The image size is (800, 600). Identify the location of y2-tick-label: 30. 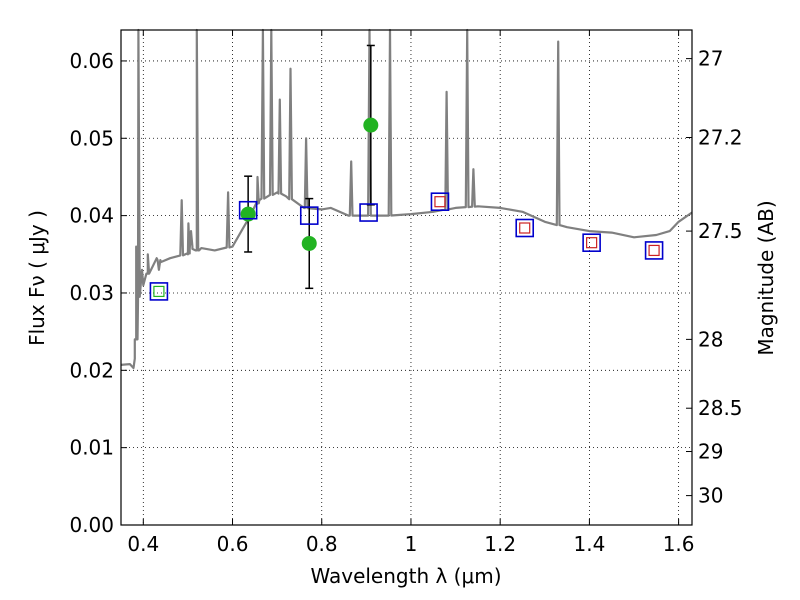
(710, 496).